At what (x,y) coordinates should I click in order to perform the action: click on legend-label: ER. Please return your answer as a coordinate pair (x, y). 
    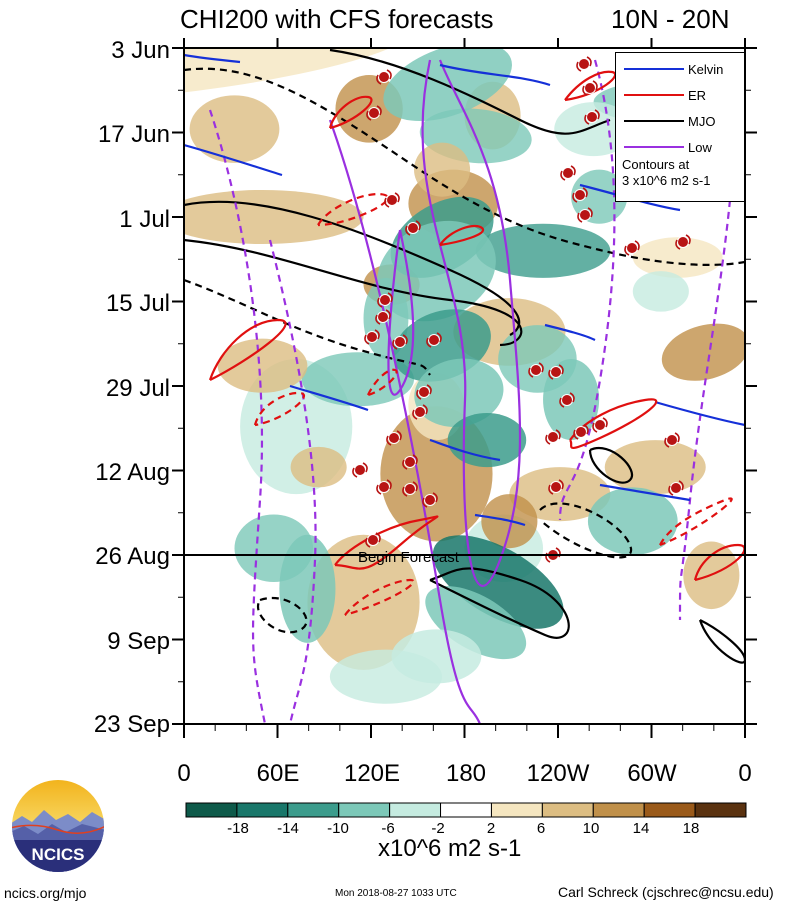
    Looking at the image, I should click on (697, 95).